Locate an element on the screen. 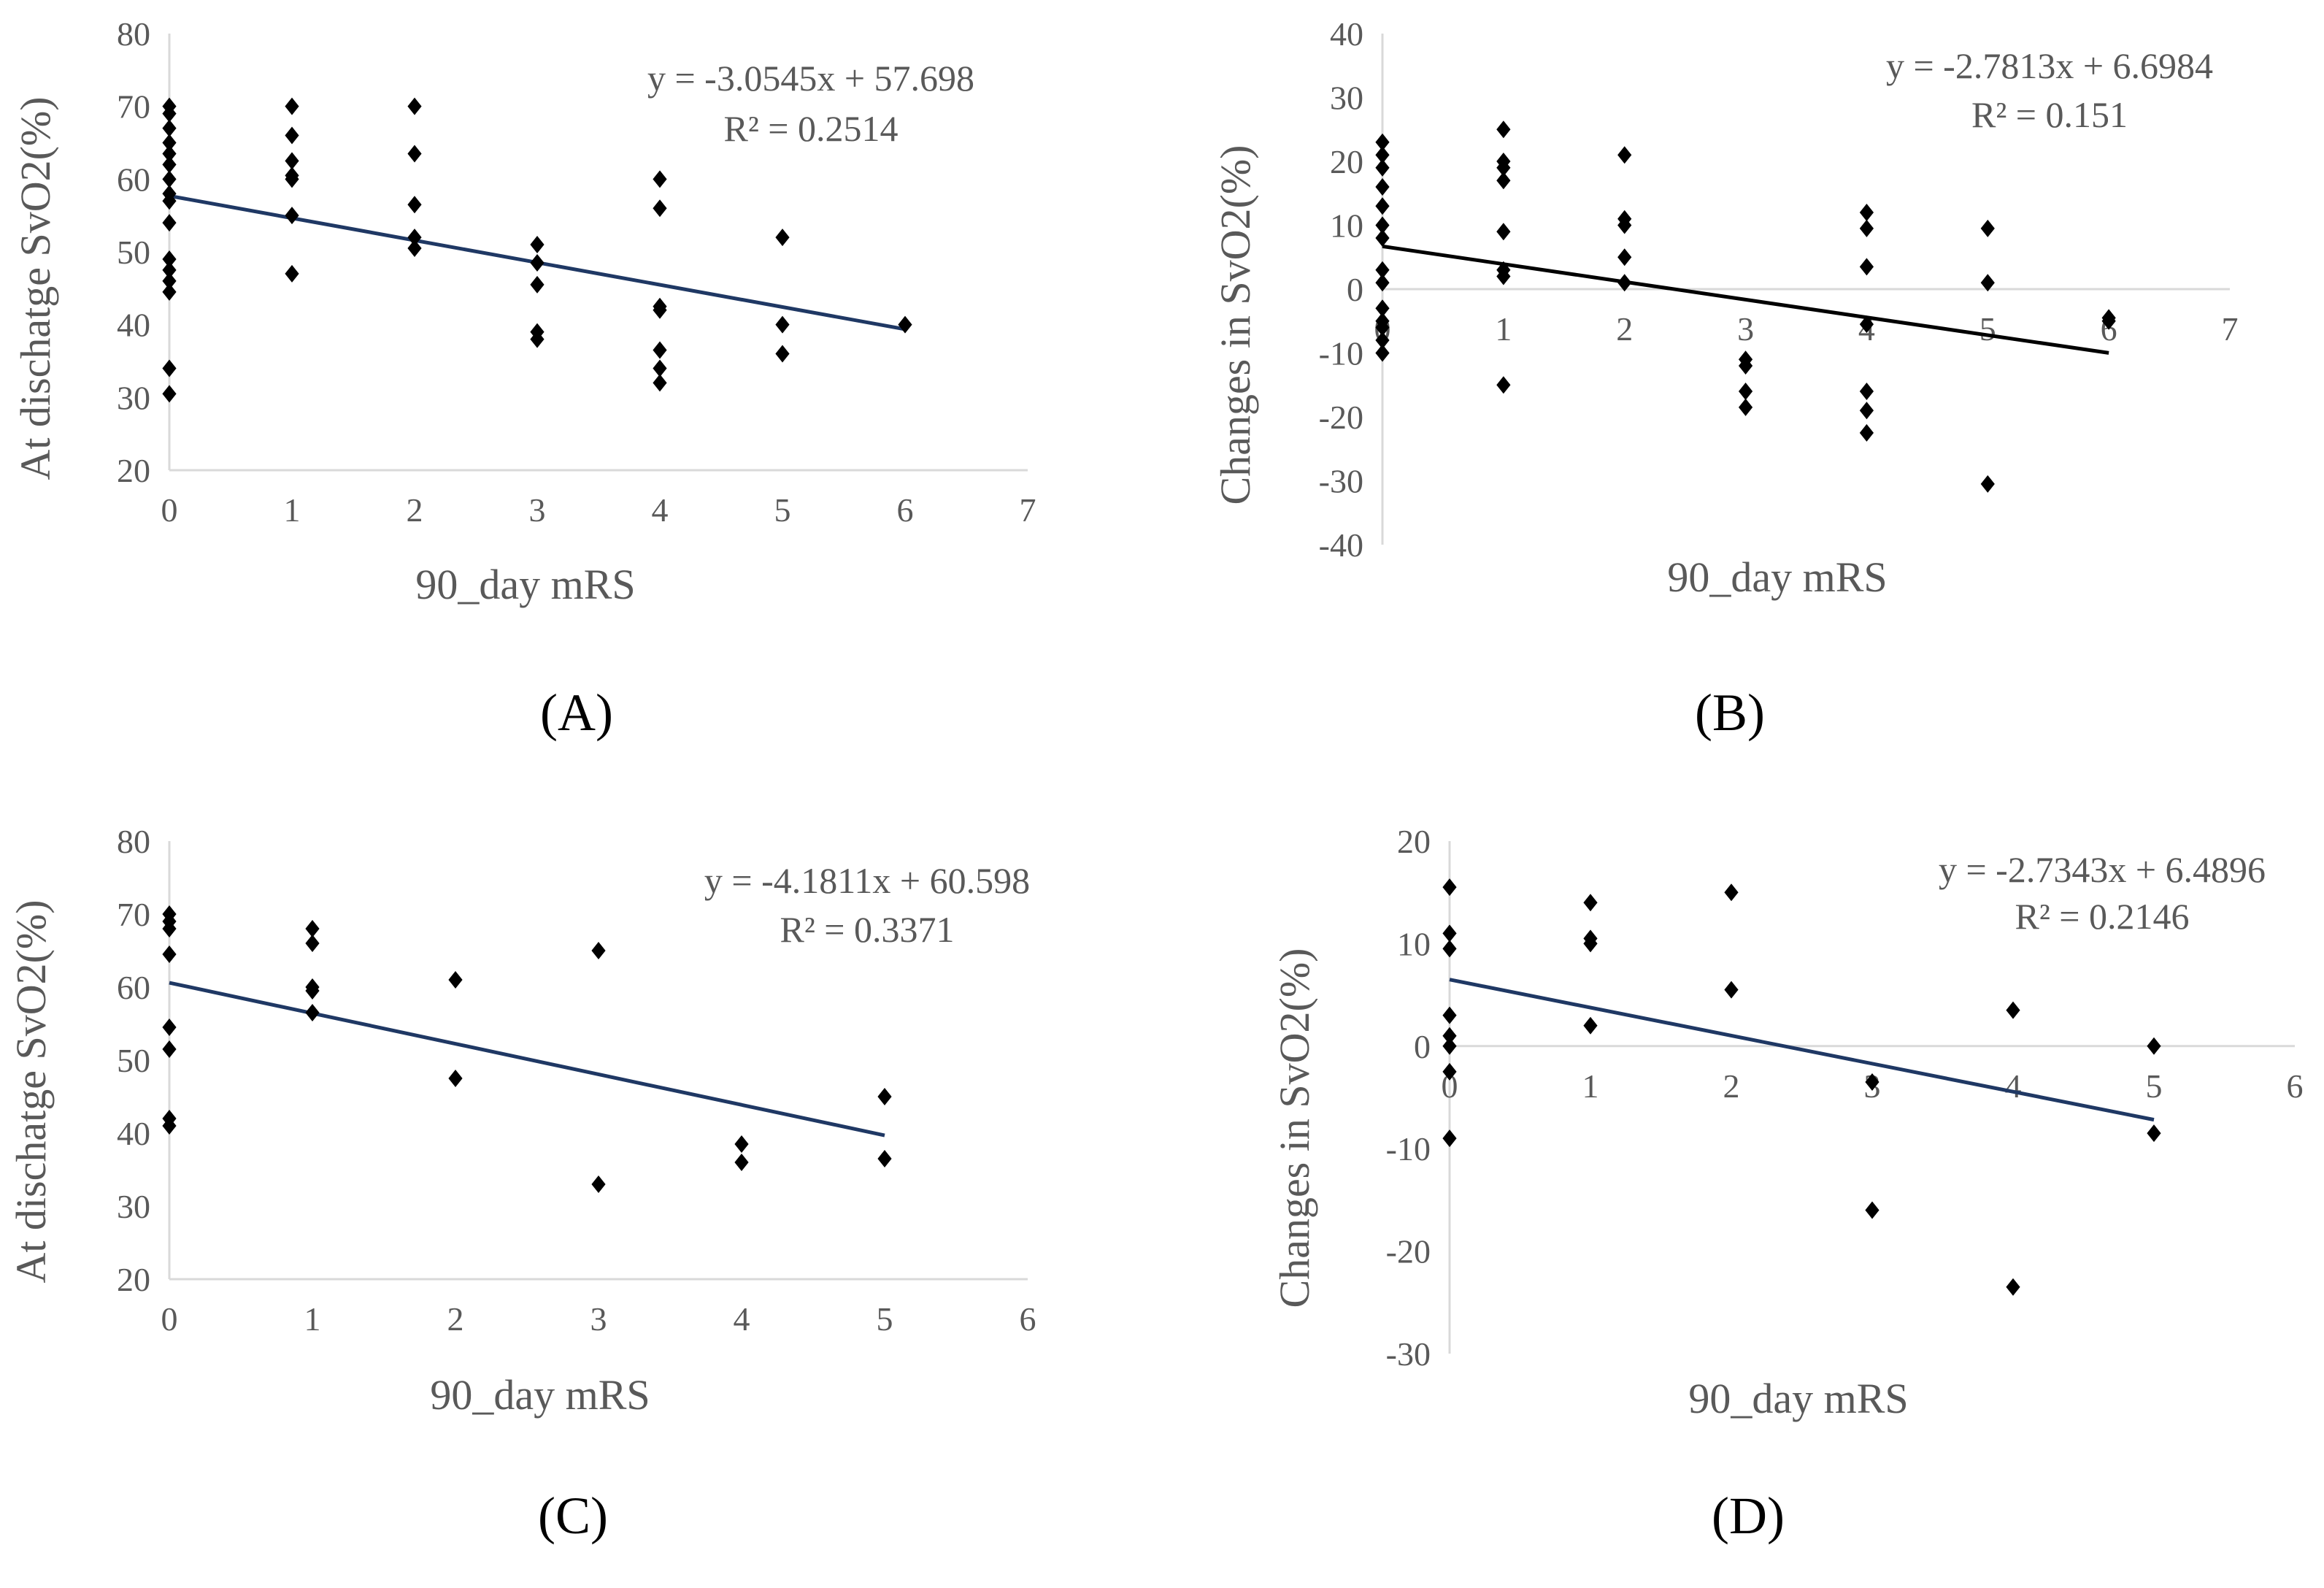  trendline-equation: y = -3.0545x + 57.698 is located at coordinates (810, 78).